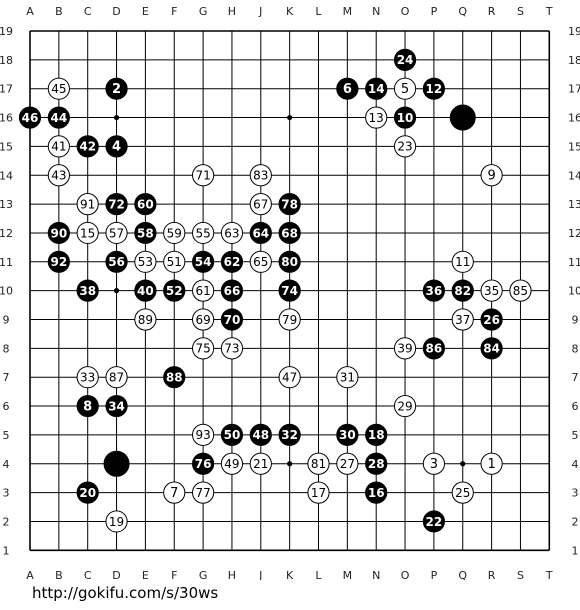  I want to click on white-stone: 91, so click(87, 204).